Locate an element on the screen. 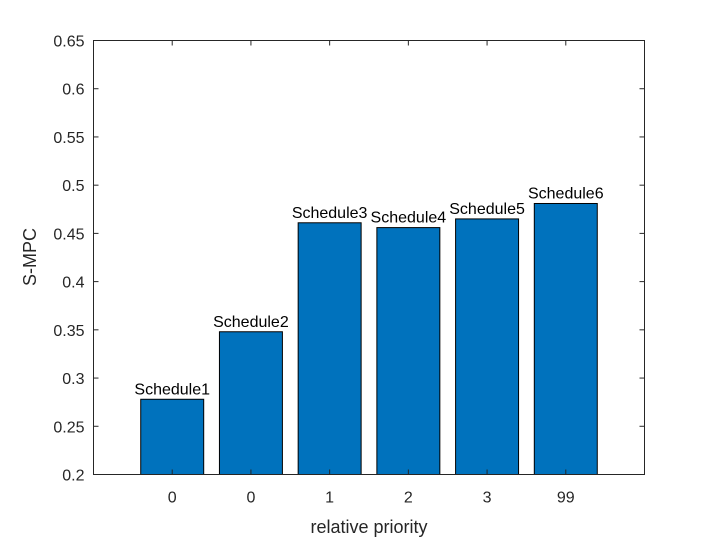  y-axis-label: S-MPC is located at coordinates (30, 257).